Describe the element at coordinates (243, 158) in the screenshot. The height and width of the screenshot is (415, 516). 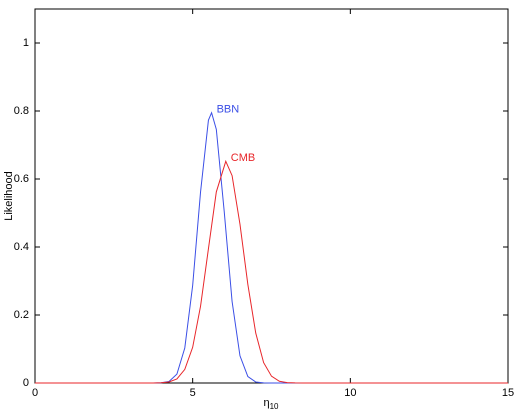
I see `series-label: CMB` at that location.